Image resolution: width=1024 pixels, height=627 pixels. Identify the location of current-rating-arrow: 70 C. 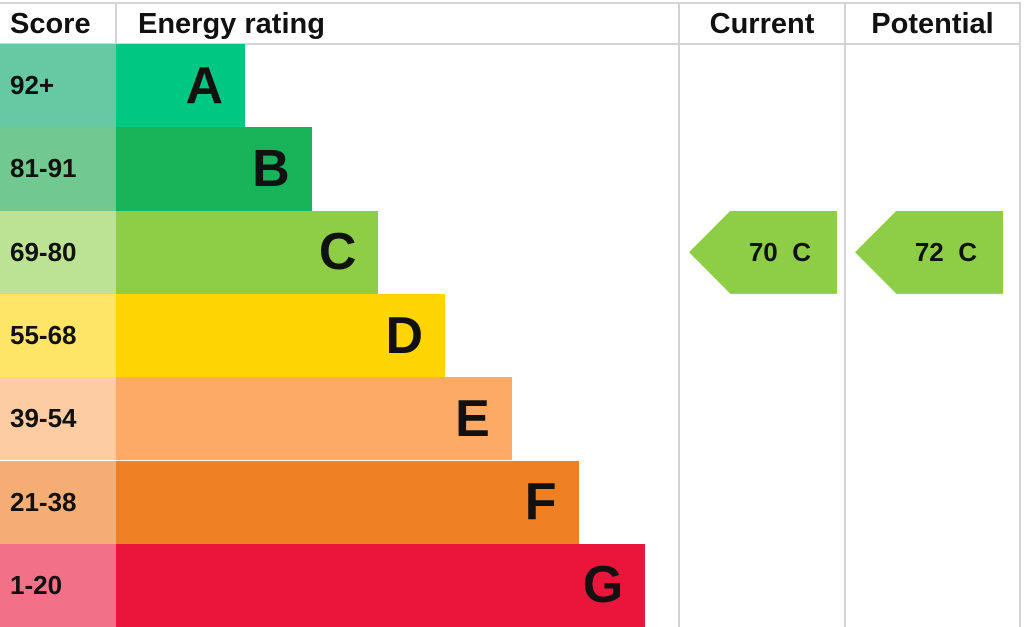
(763, 252).